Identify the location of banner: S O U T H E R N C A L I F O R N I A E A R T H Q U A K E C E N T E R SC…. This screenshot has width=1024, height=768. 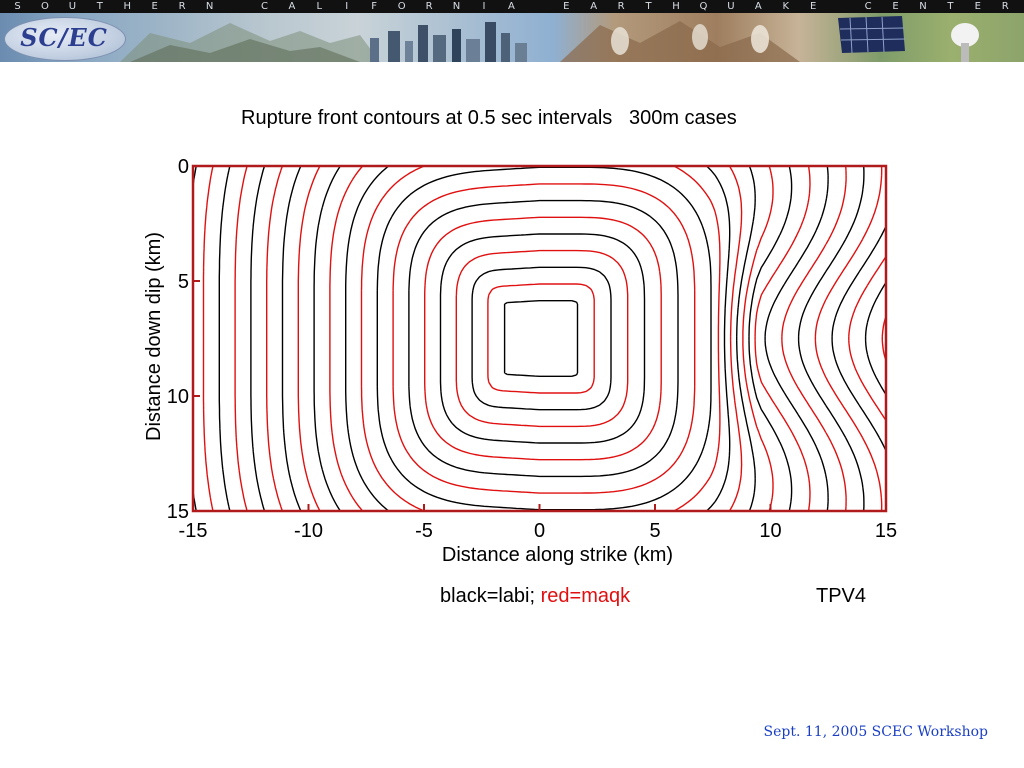
(512, 31).